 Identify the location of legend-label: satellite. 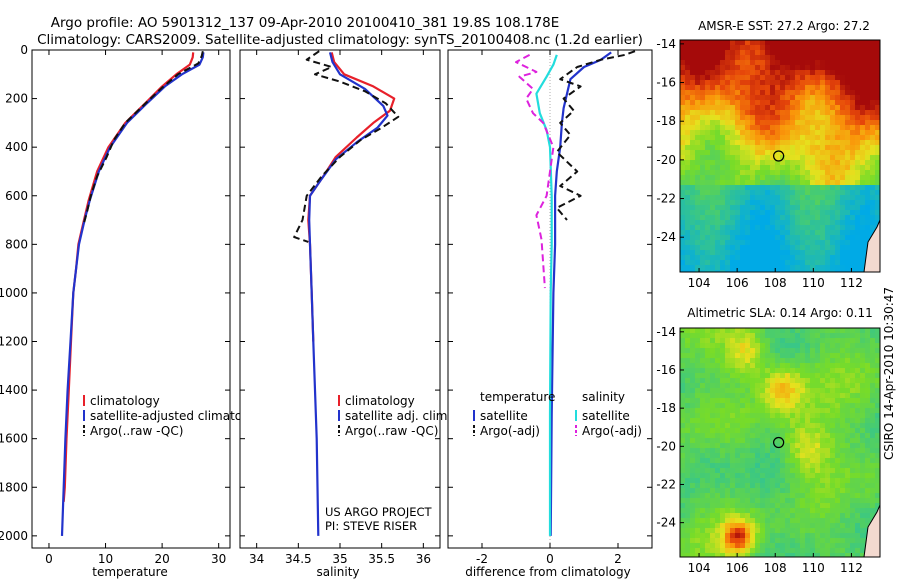
(504, 416).